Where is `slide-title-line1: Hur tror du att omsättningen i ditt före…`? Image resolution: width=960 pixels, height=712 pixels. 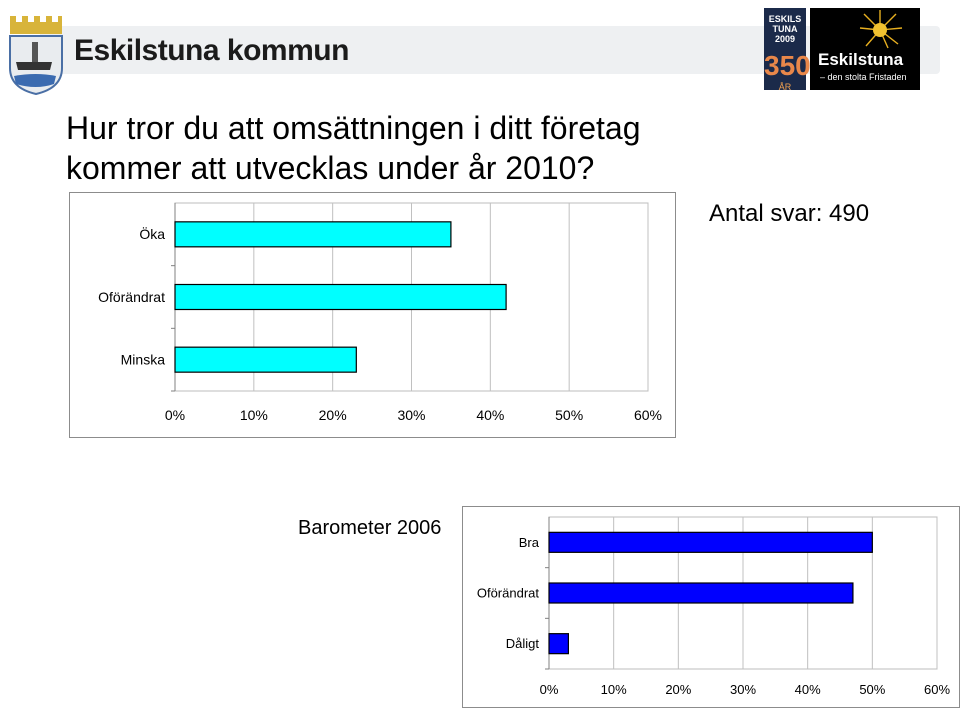
slide-title-line1: Hur tror du att omsättningen i ditt före… is located at coordinates (353, 128).